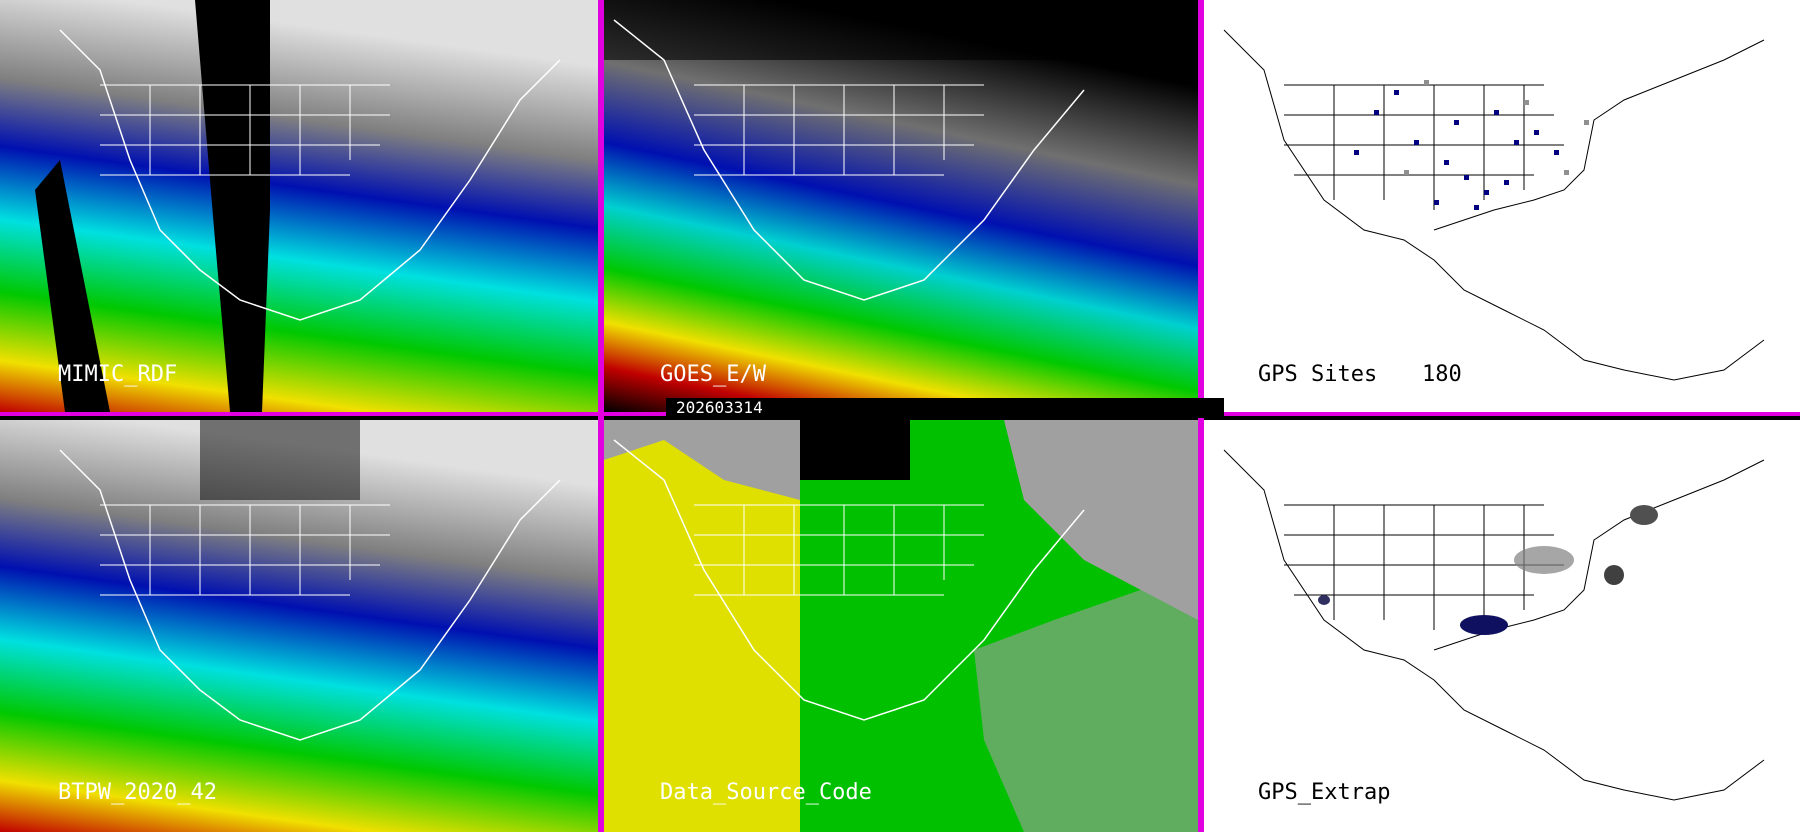 The width and height of the screenshot is (1800, 832). Describe the element at coordinates (719, 407) in the screenshot. I see `date-label: 202603314` at that location.